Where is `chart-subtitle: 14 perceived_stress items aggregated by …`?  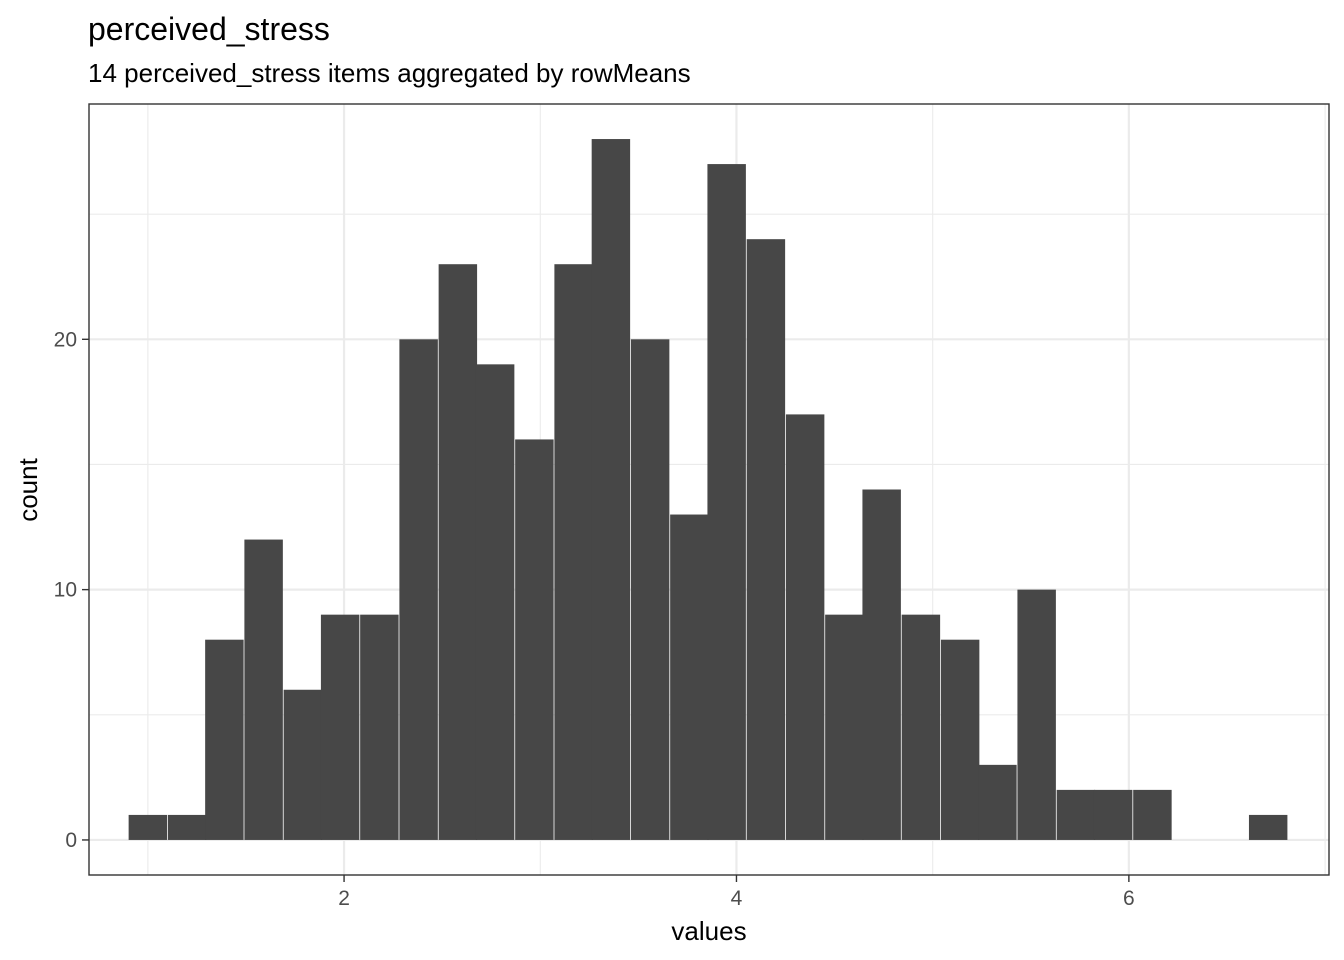
chart-subtitle: 14 perceived_stress items aggregated by … is located at coordinates (389, 73).